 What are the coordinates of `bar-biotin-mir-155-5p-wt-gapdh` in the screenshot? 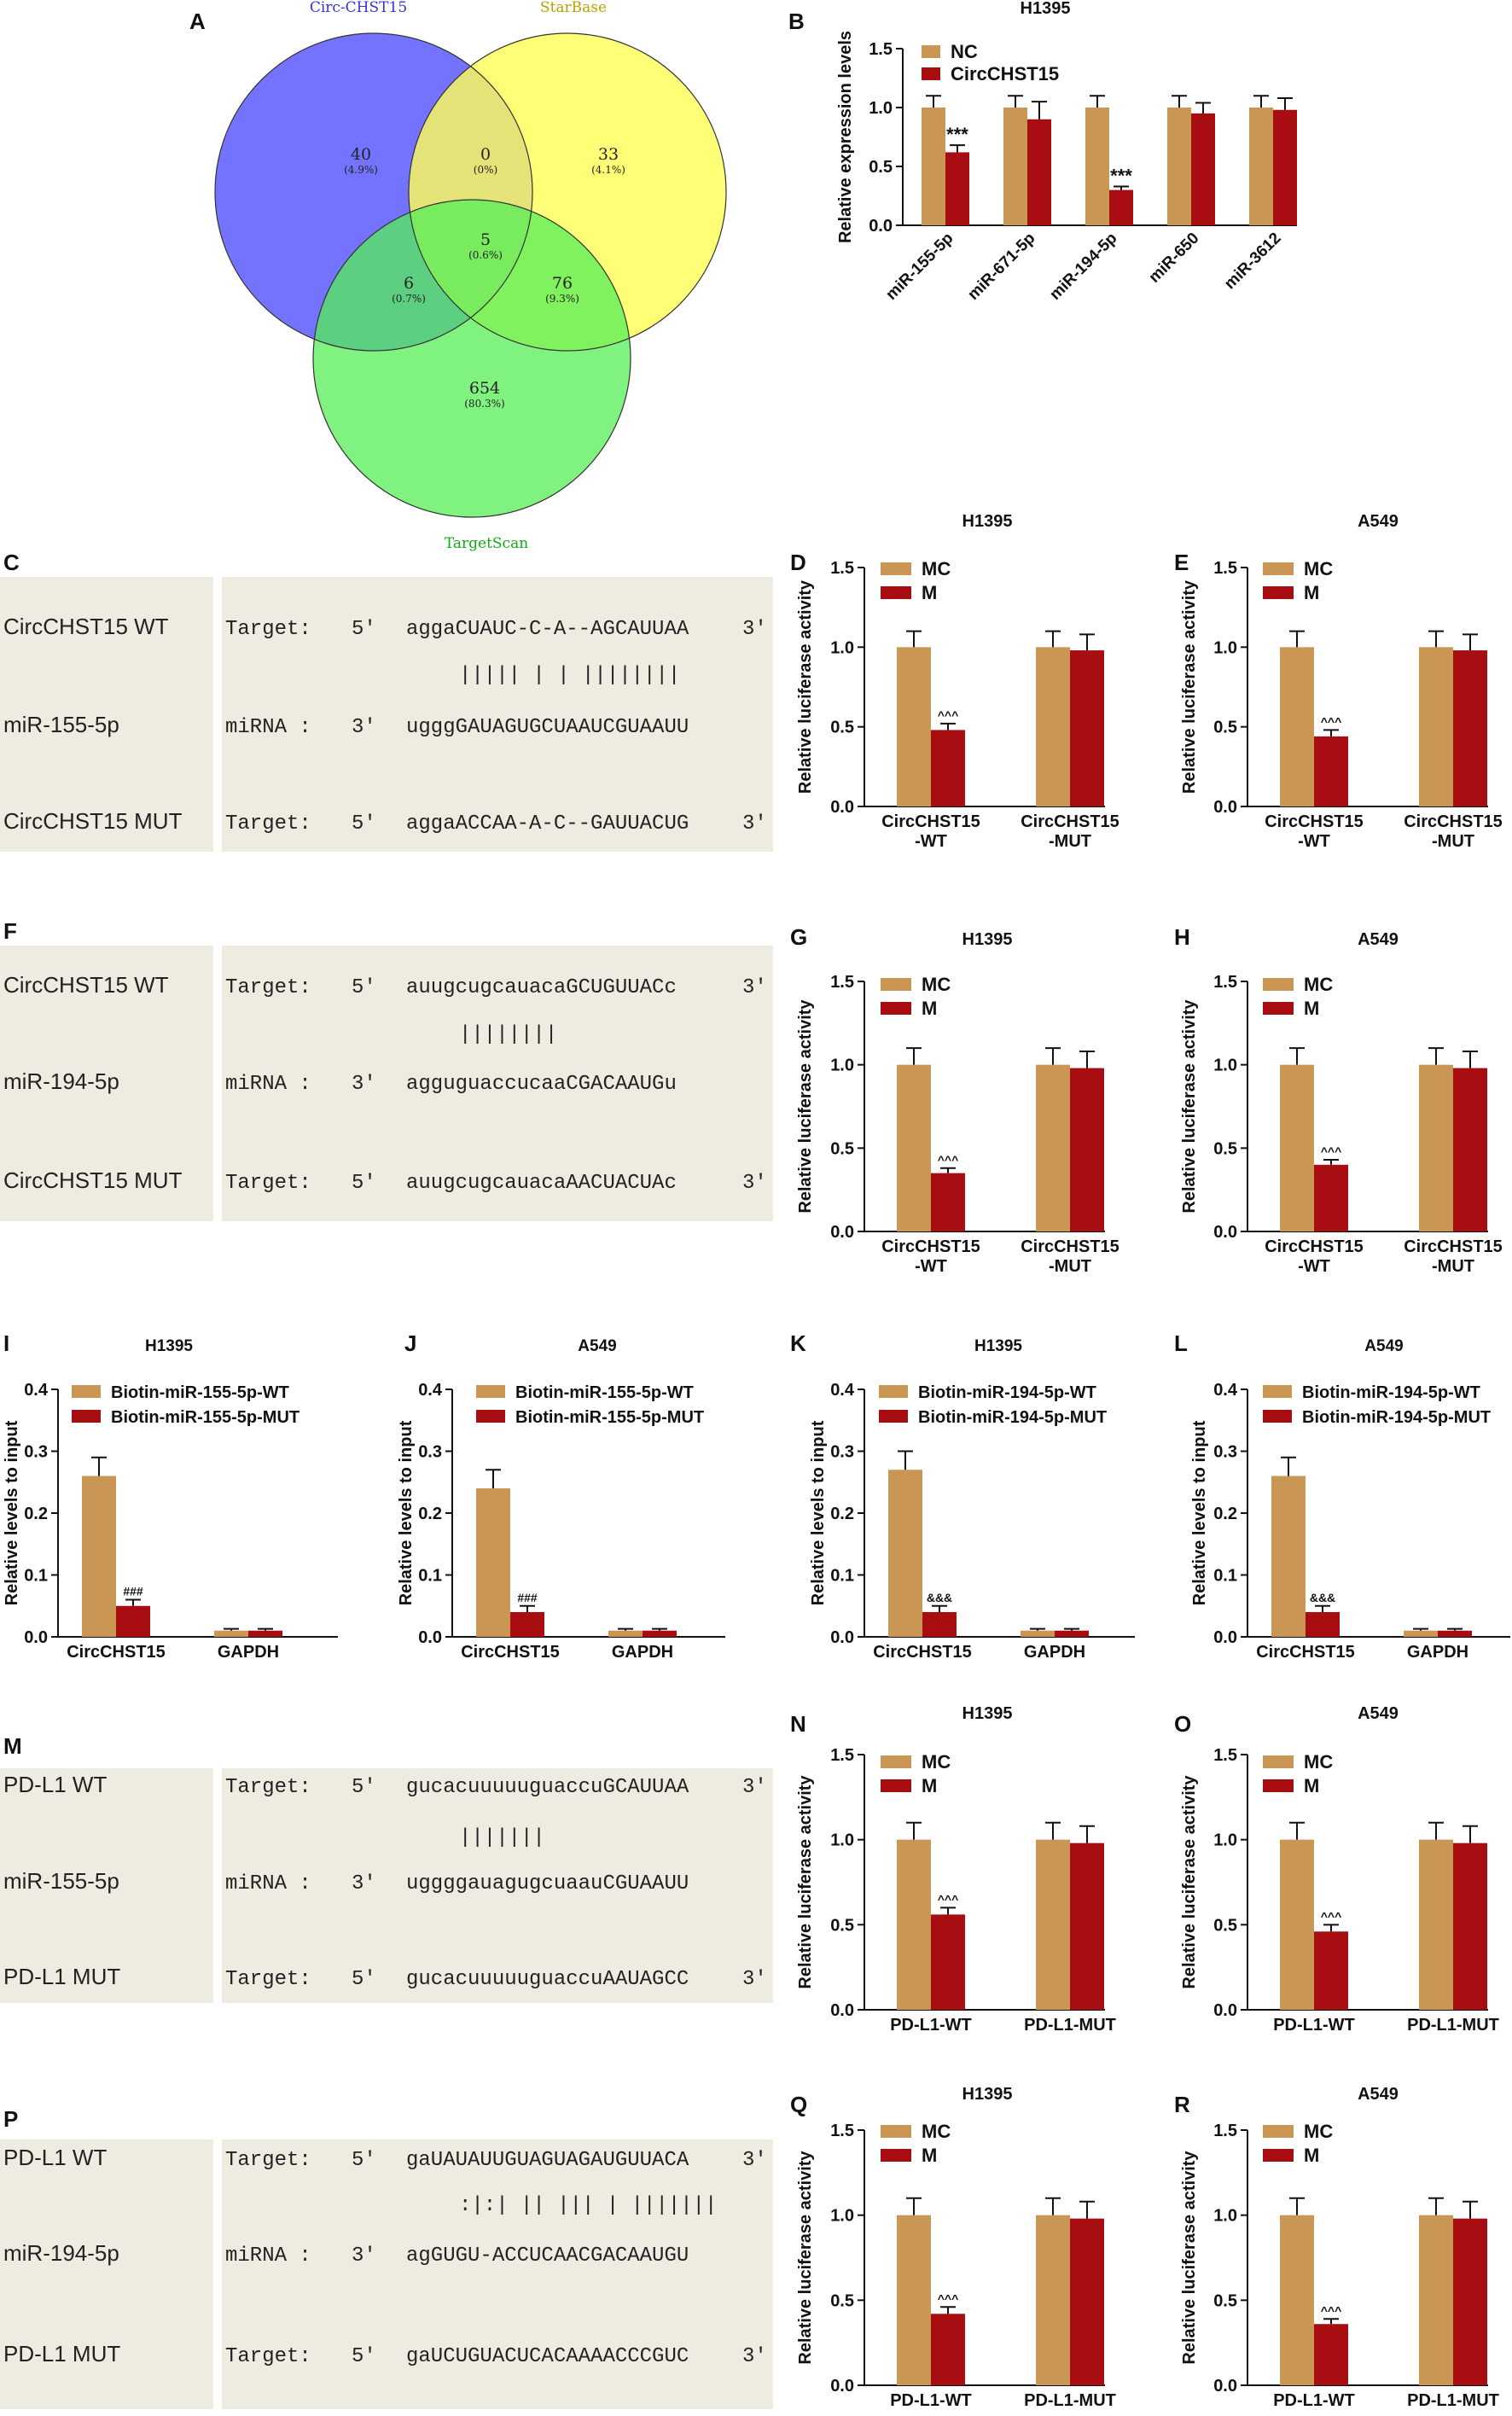 It's located at (231, 1633).